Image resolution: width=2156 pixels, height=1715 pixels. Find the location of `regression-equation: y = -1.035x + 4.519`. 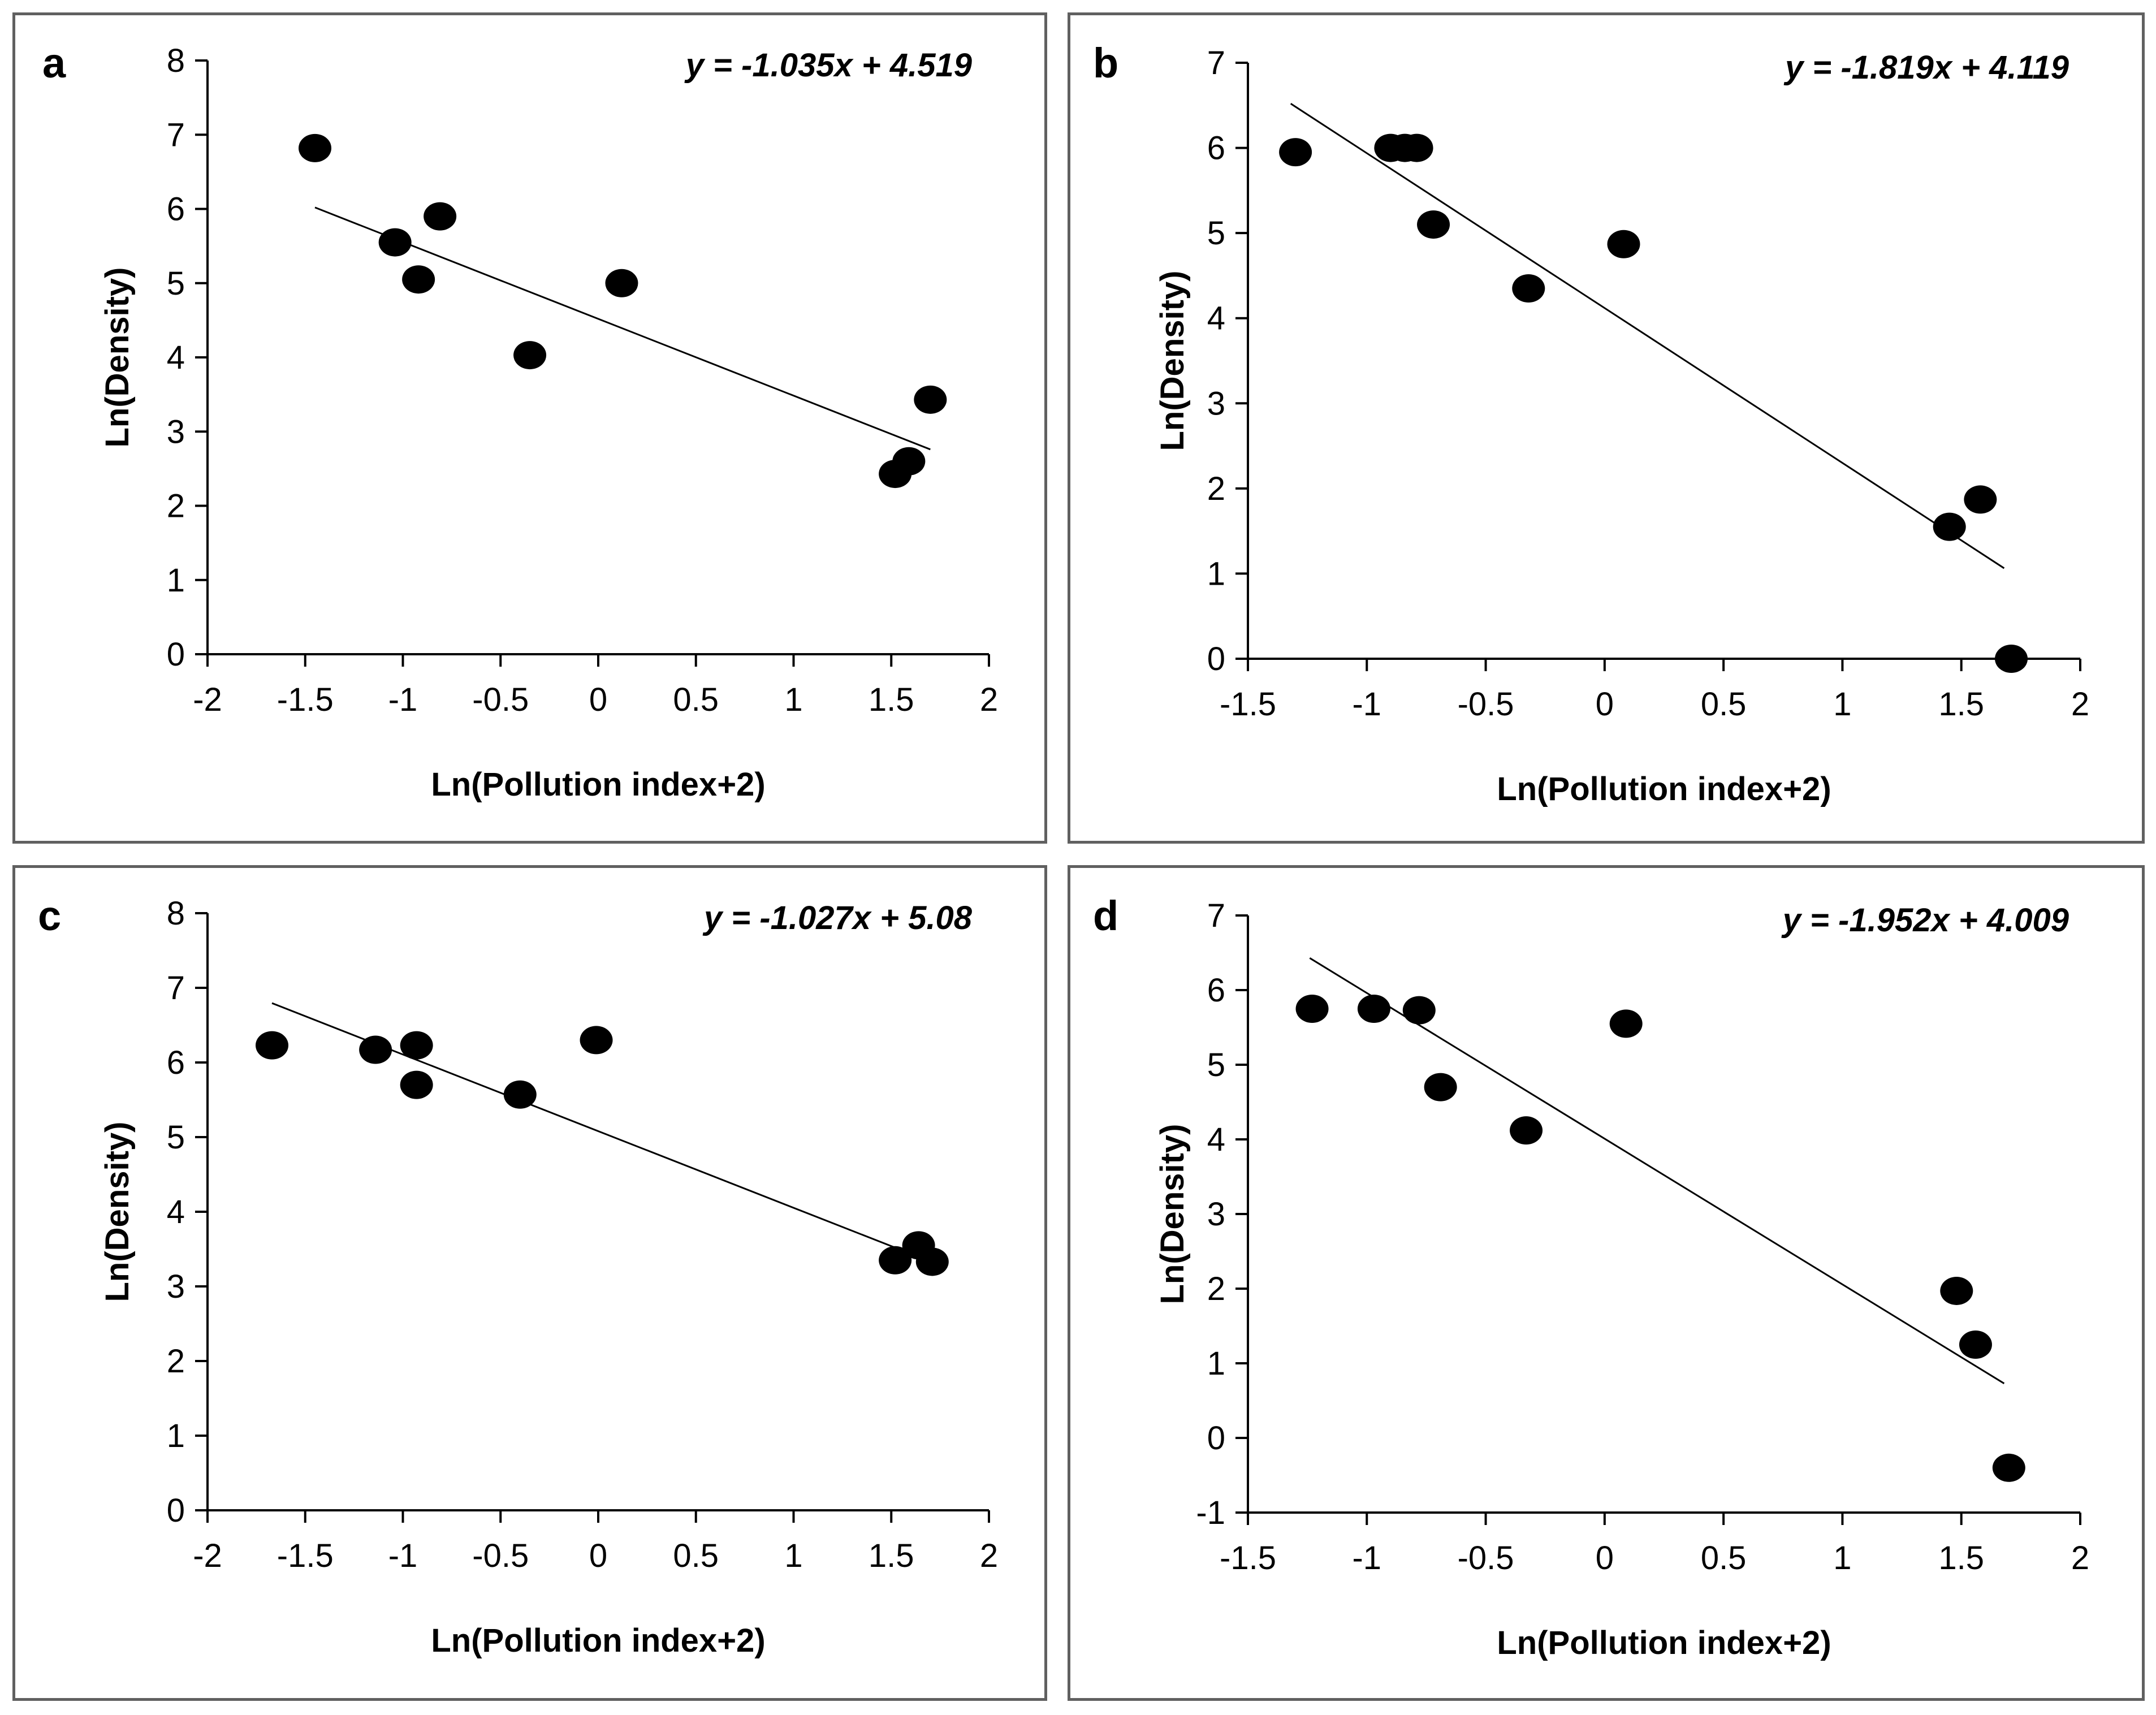

regression-equation: y = -1.035x + 4.519 is located at coordinates (828, 65).